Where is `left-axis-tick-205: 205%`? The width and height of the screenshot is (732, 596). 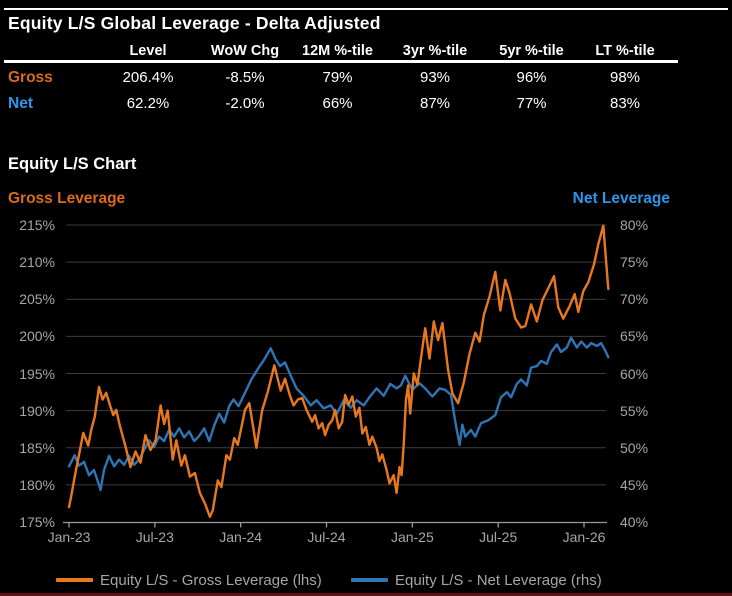 left-axis-tick-205: 205% is located at coordinates (37, 299).